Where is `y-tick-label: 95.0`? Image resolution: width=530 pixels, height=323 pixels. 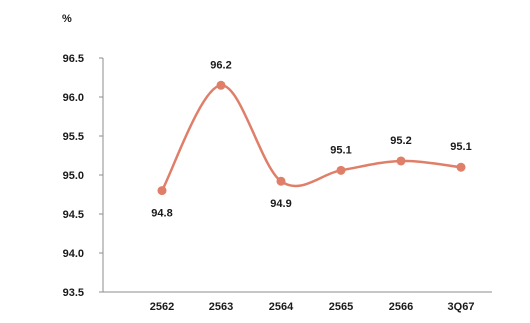
y-tick-label: 95.0 is located at coordinates (73, 176).